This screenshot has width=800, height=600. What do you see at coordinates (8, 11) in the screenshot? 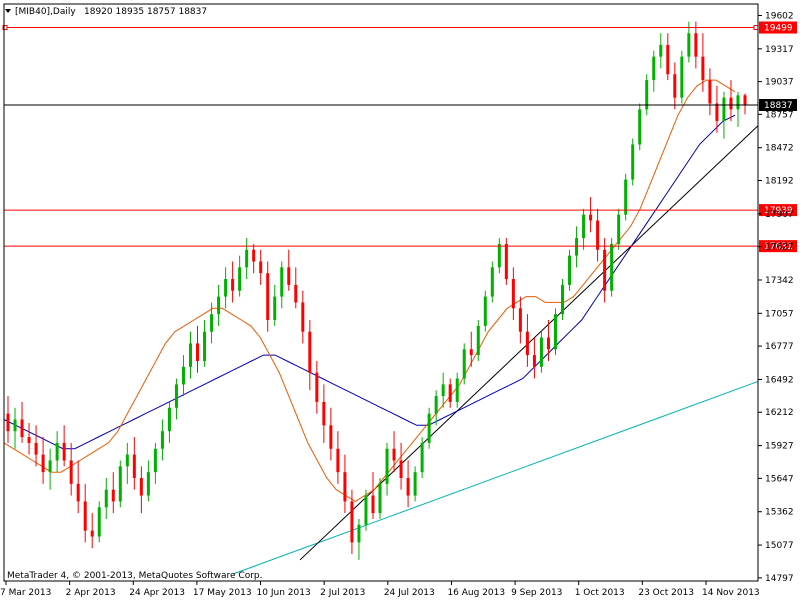
I see `triangle-down-icon` at bounding box center [8, 11].